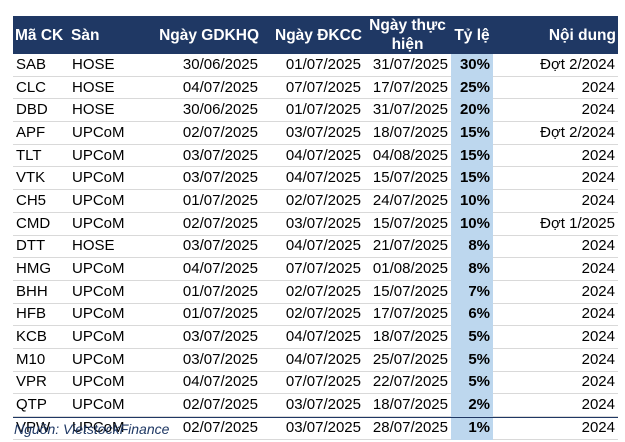  Describe the element at coordinates (202, 65) in the screenshot. I see `cell-ex-date: 30/06/2025` at that location.